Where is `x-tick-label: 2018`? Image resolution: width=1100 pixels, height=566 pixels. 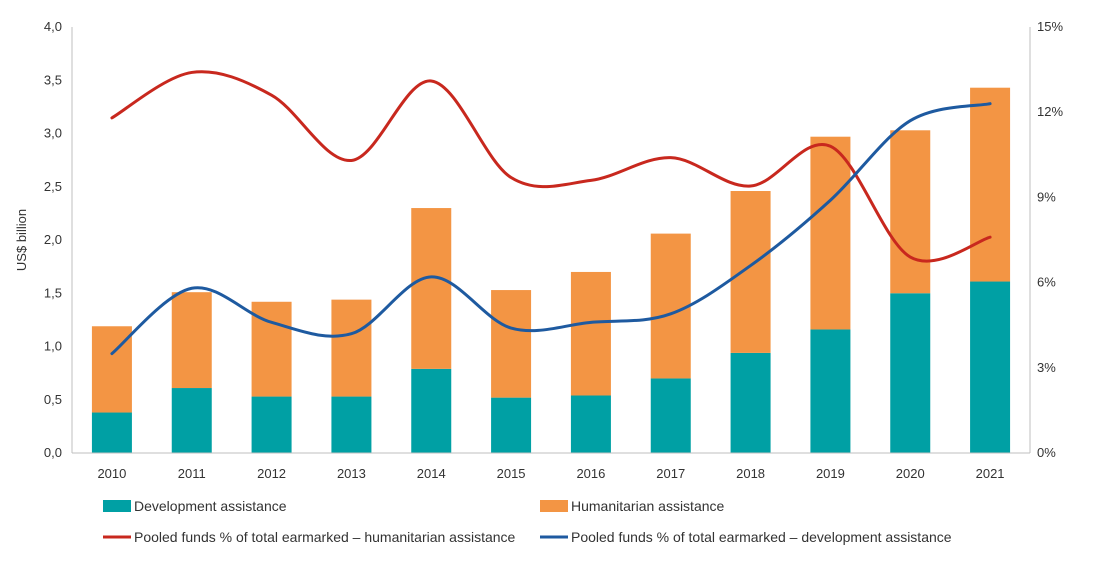
x-tick-label: 2018 is located at coordinates (750, 473).